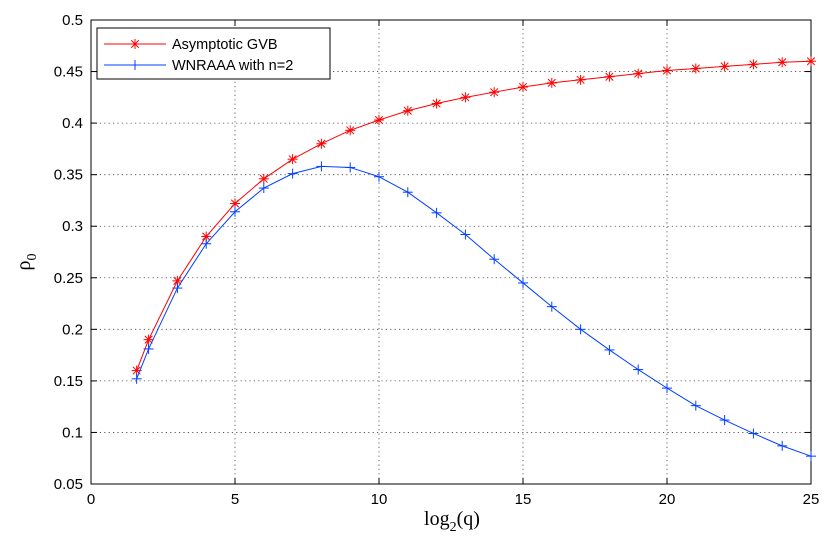 This screenshot has width=830, height=544. What do you see at coordinates (379, 499) in the screenshot?
I see `x-tick-label: 10` at bounding box center [379, 499].